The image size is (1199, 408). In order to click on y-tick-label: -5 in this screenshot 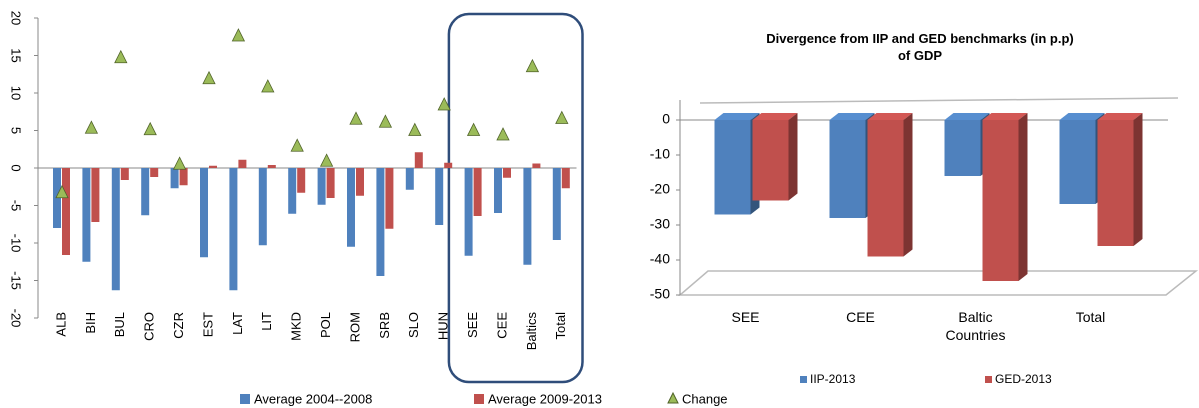, I will do `click(16, 206)`.